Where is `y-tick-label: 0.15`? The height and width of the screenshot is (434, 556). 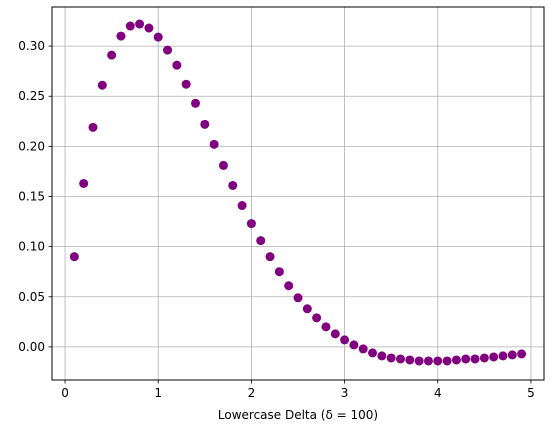 y-tick-label: 0.15 is located at coordinates (31, 197).